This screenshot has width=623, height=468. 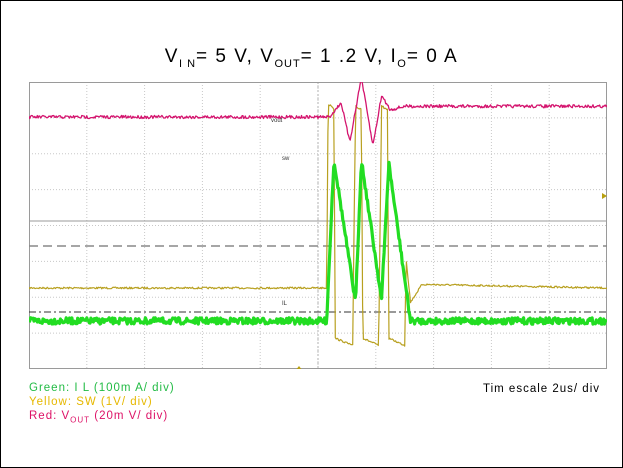 What do you see at coordinates (318, 113) in the screenshot?
I see `trace-vout-red` at bounding box center [318, 113].